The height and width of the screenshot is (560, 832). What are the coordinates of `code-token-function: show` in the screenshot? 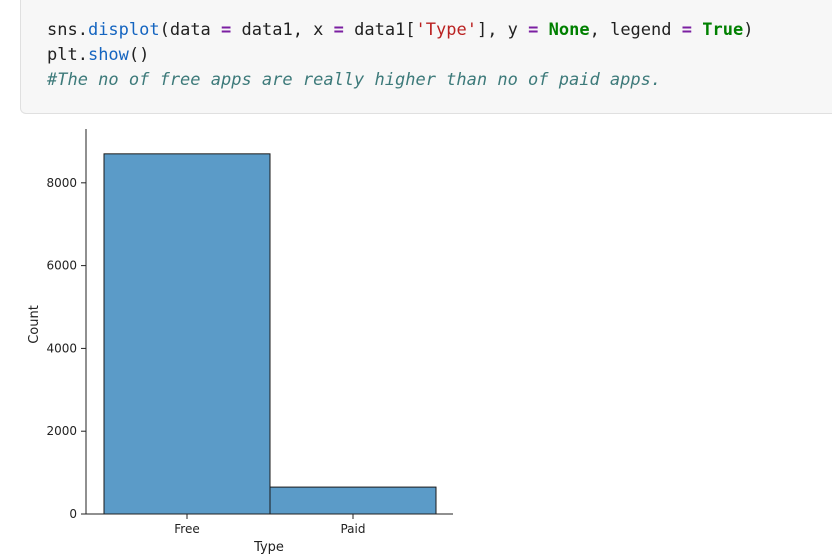 It's located at (108, 55).